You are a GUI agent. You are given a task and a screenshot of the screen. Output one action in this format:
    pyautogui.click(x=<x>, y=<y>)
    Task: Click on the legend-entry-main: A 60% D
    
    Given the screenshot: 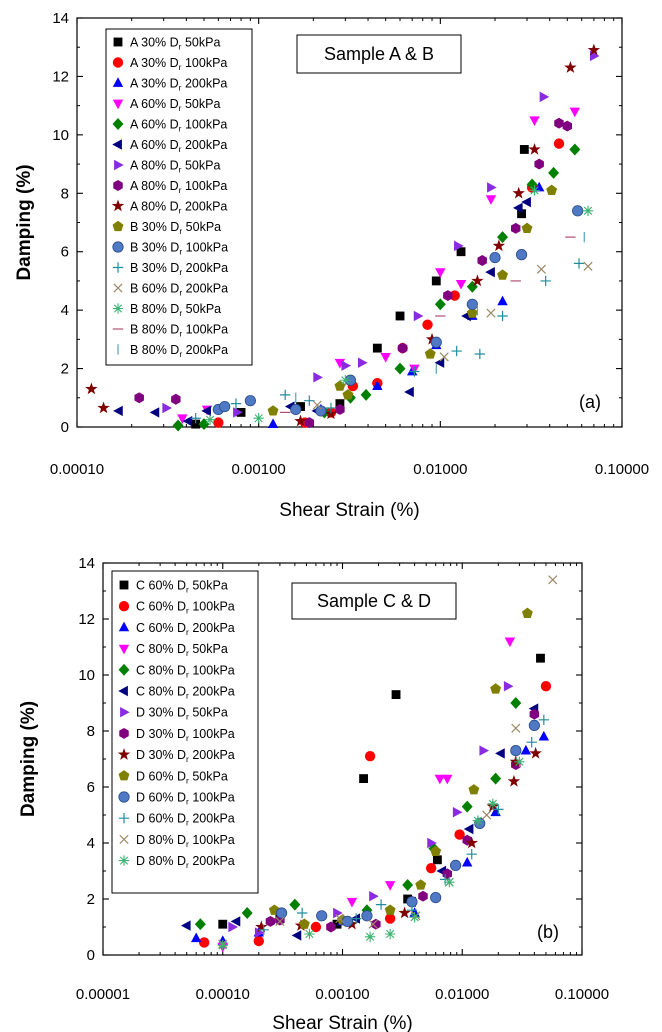 What is the action you would take?
    pyautogui.click(x=154, y=104)
    